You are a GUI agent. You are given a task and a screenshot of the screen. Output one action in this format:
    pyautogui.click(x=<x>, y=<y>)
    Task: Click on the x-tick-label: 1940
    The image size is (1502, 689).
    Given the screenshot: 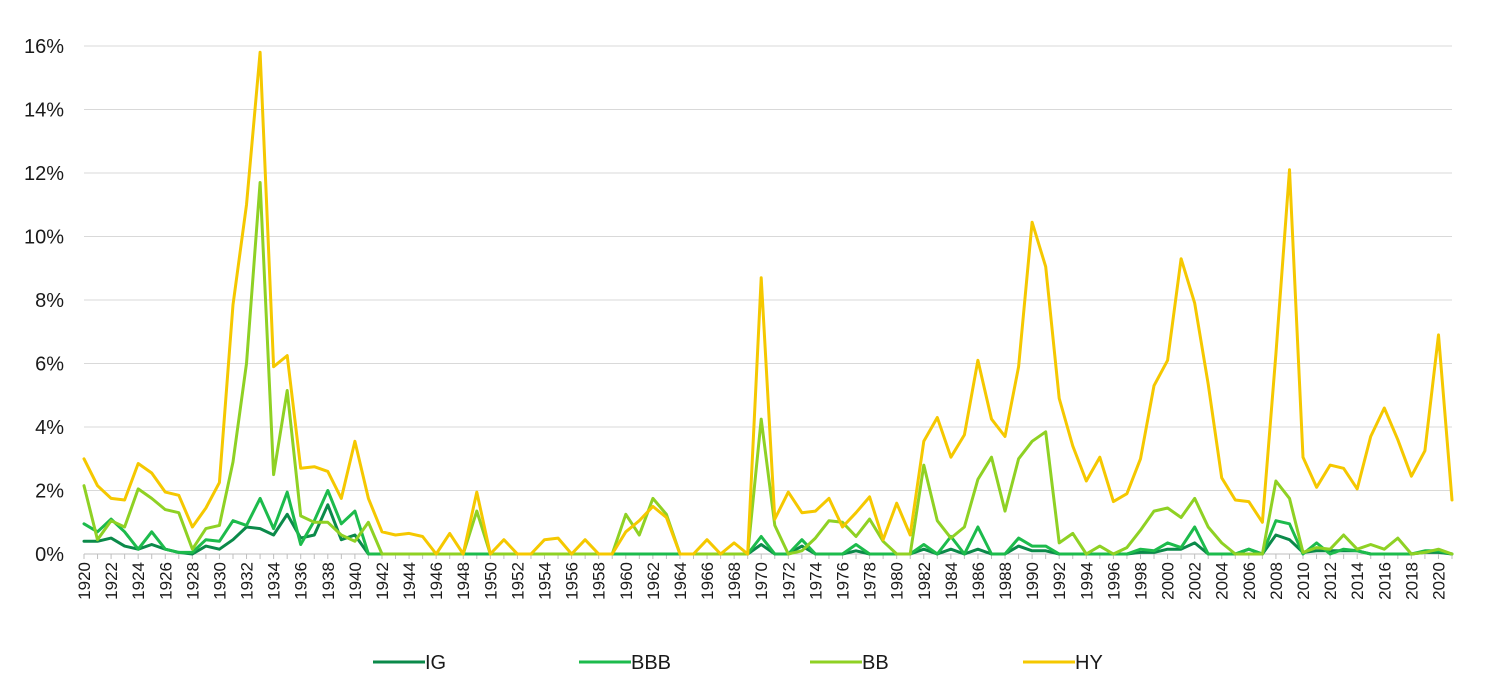 What is the action you would take?
    pyautogui.click(x=355, y=581)
    